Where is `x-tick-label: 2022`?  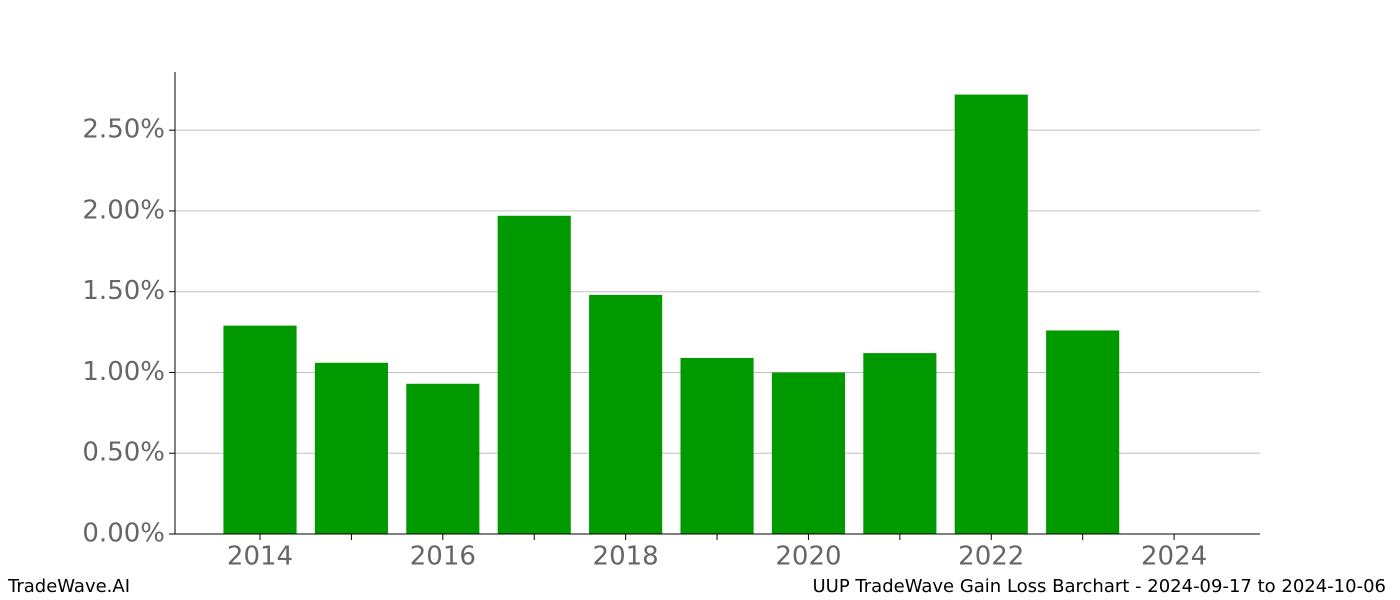
x-tick-label: 2022 is located at coordinates (991, 557).